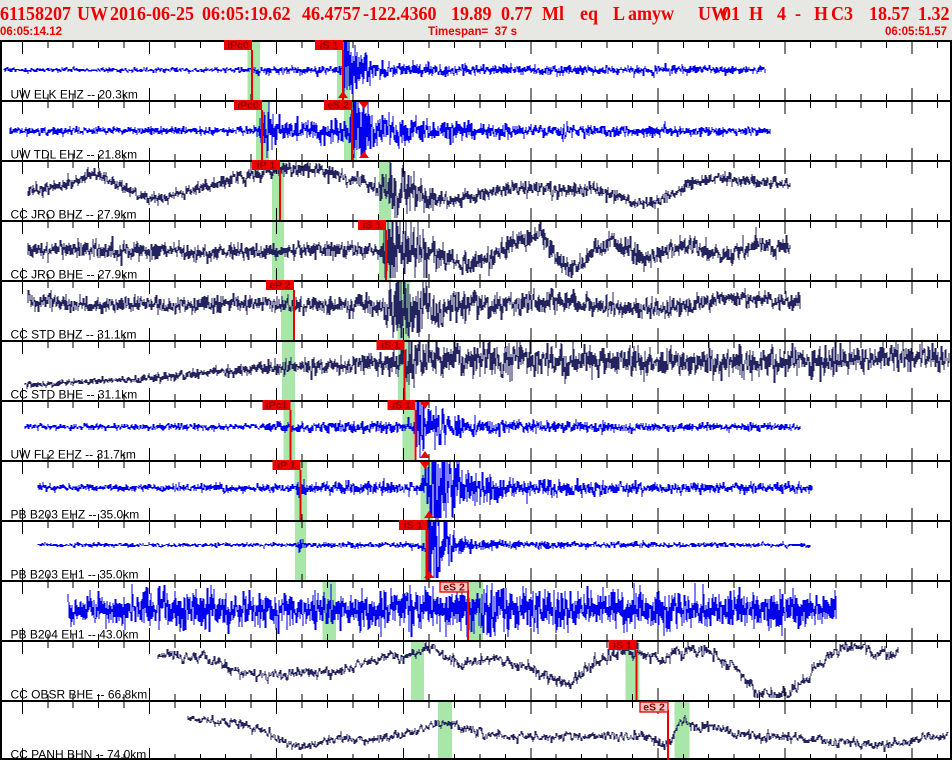 This screenshot has width=952, height=760. Describe the element at coordinates (75, 575) in the screenshot. I see `svg-text: PB B203 EH1 -- 35.0km` at that location.